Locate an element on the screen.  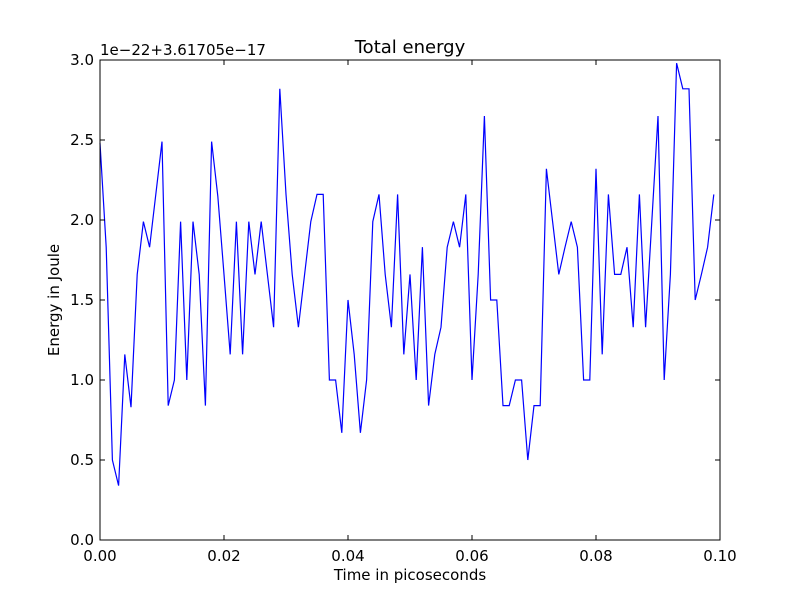
x-tick-label: 0.08 is located at coordinates (595, 556).